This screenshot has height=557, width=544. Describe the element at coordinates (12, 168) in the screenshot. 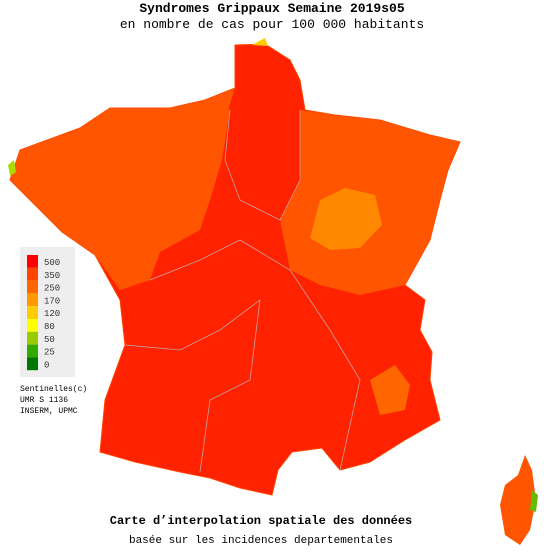

I see `green-tip` at that location.